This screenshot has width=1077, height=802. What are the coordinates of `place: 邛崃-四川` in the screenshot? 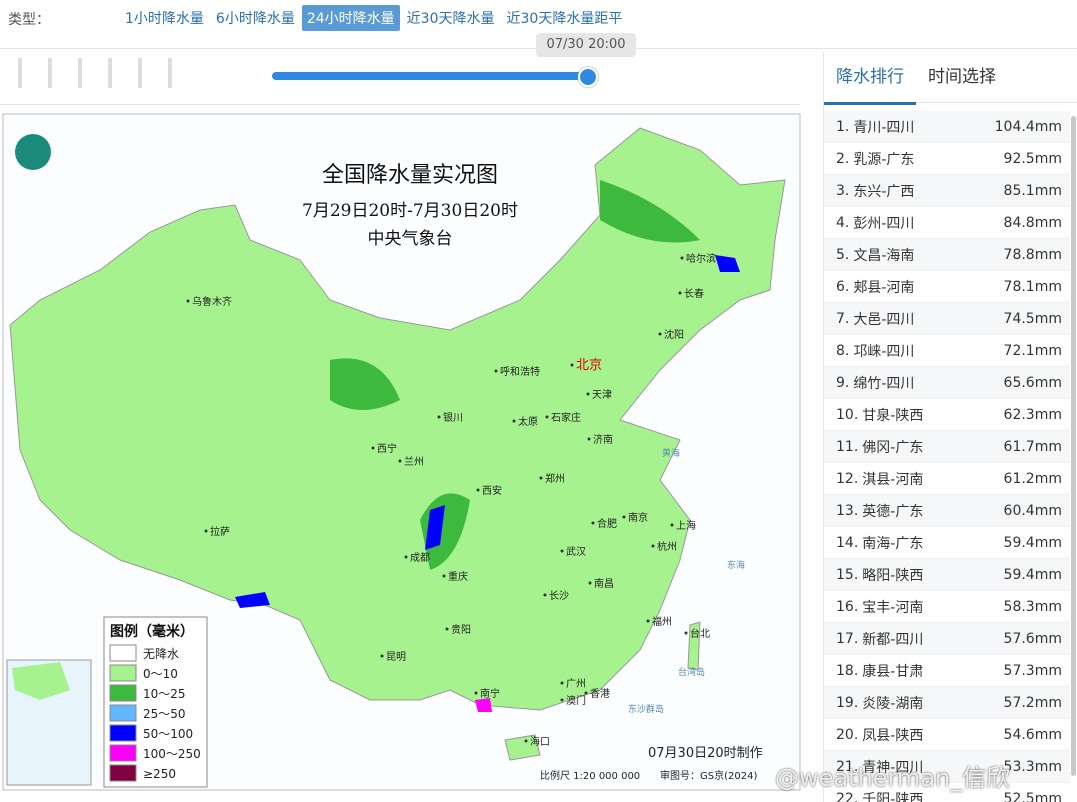 It's located at (884, 351).